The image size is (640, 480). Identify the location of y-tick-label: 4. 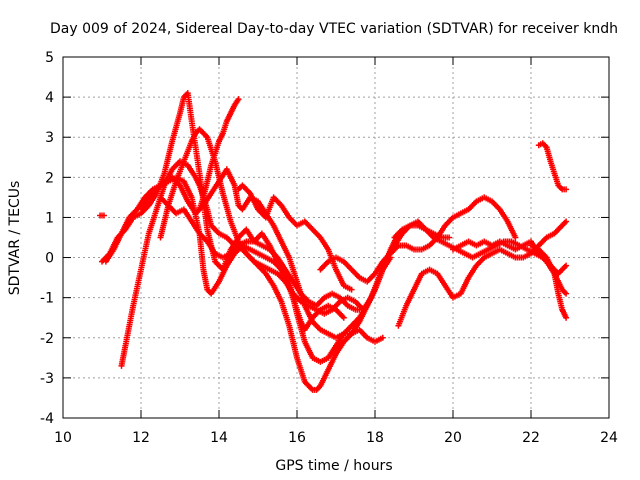
(49, 98).